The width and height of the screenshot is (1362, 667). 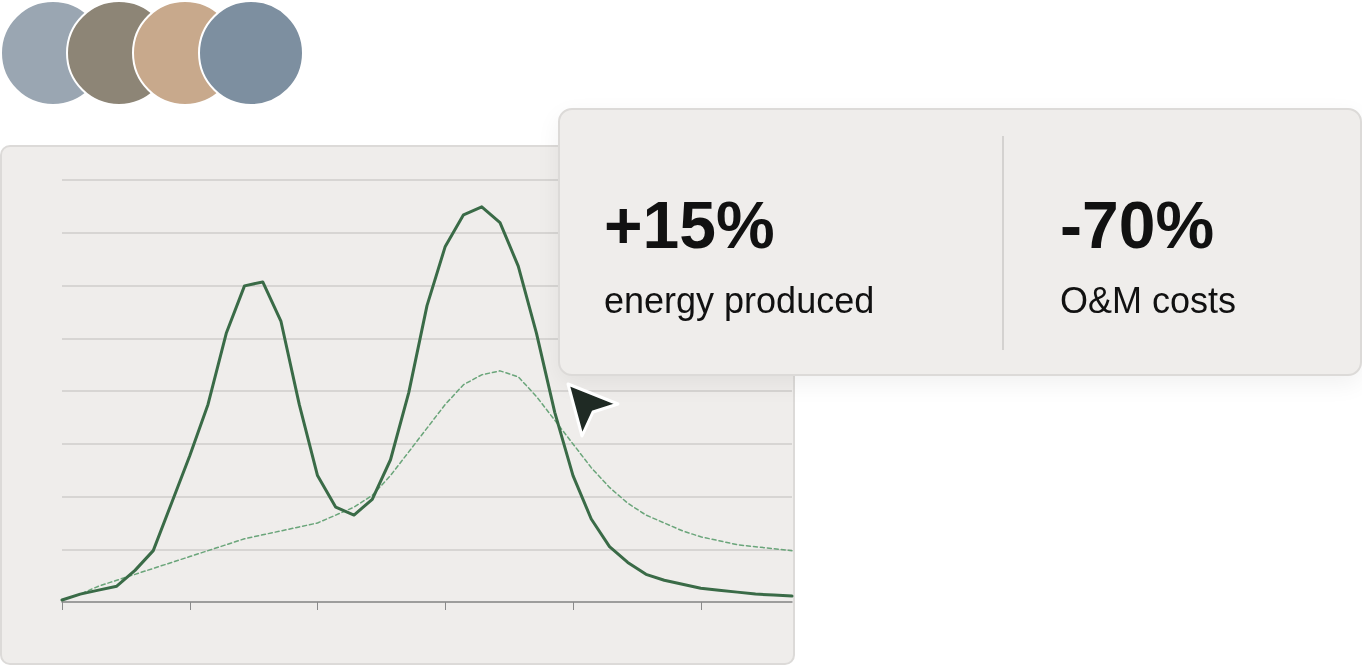 I want to click on text: -70%, so click(x=1138, y=225).